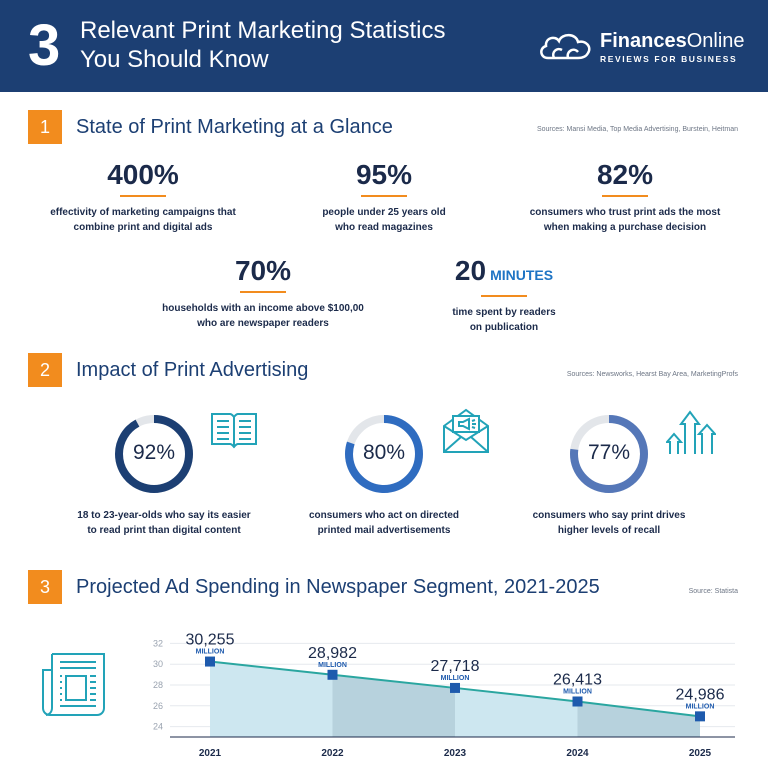  What do you see at coordinates (45, 127) in the screenshot?
I see `section1-number: 1` at bounding box center [45, 127].